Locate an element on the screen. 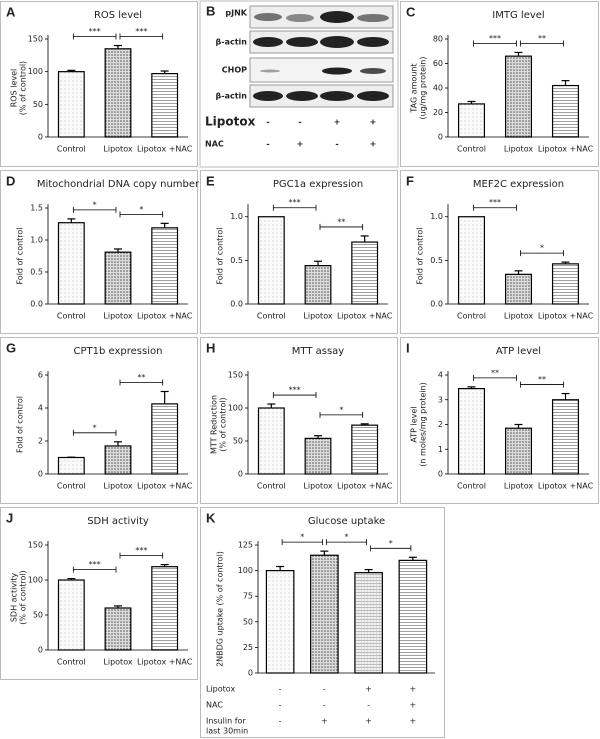 The width and height of the screenshot is (600, 739). condition-label: last 30min is located at coordinates (227, 731).